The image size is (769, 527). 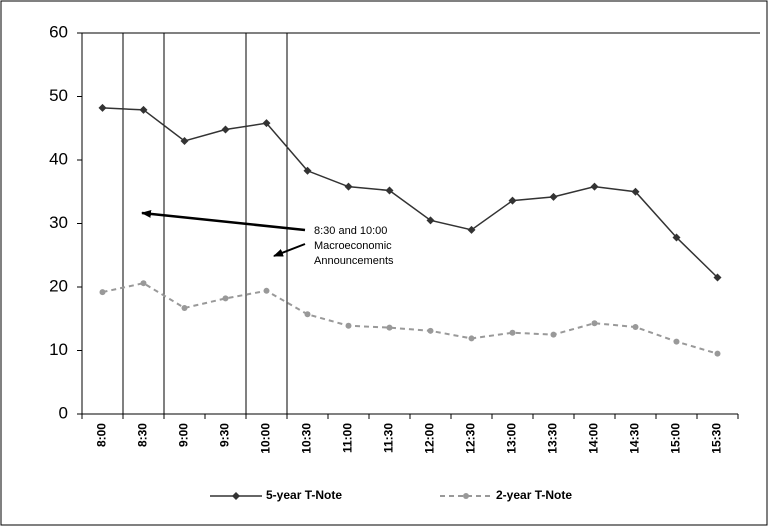 I want to click on x-tick-label: 15:30, so click(x=717, y=438).